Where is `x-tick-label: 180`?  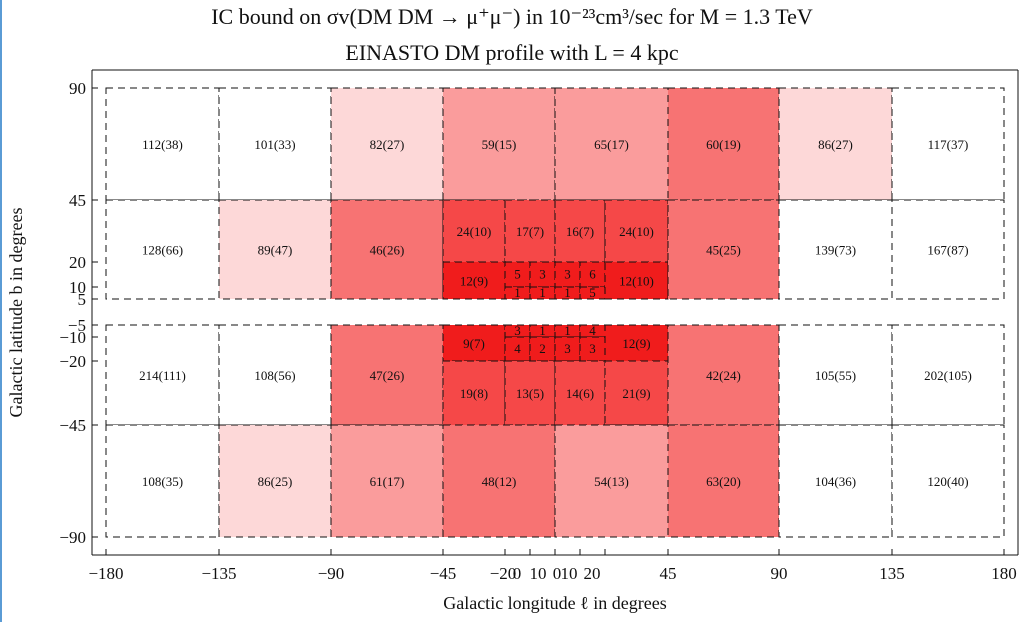 x-tick-label: 180 is located at coordinates (1004, 573).